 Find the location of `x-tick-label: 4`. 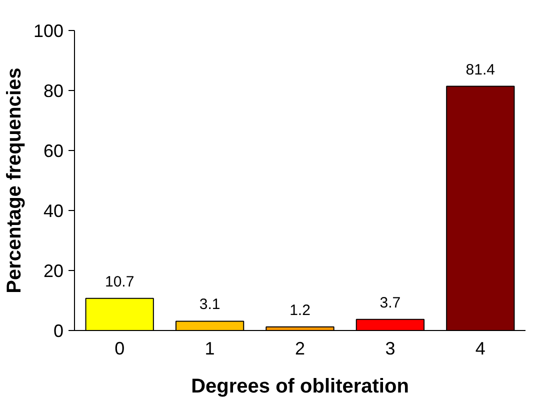

x-tick-label: 4 is located at coordinates (480, 348).